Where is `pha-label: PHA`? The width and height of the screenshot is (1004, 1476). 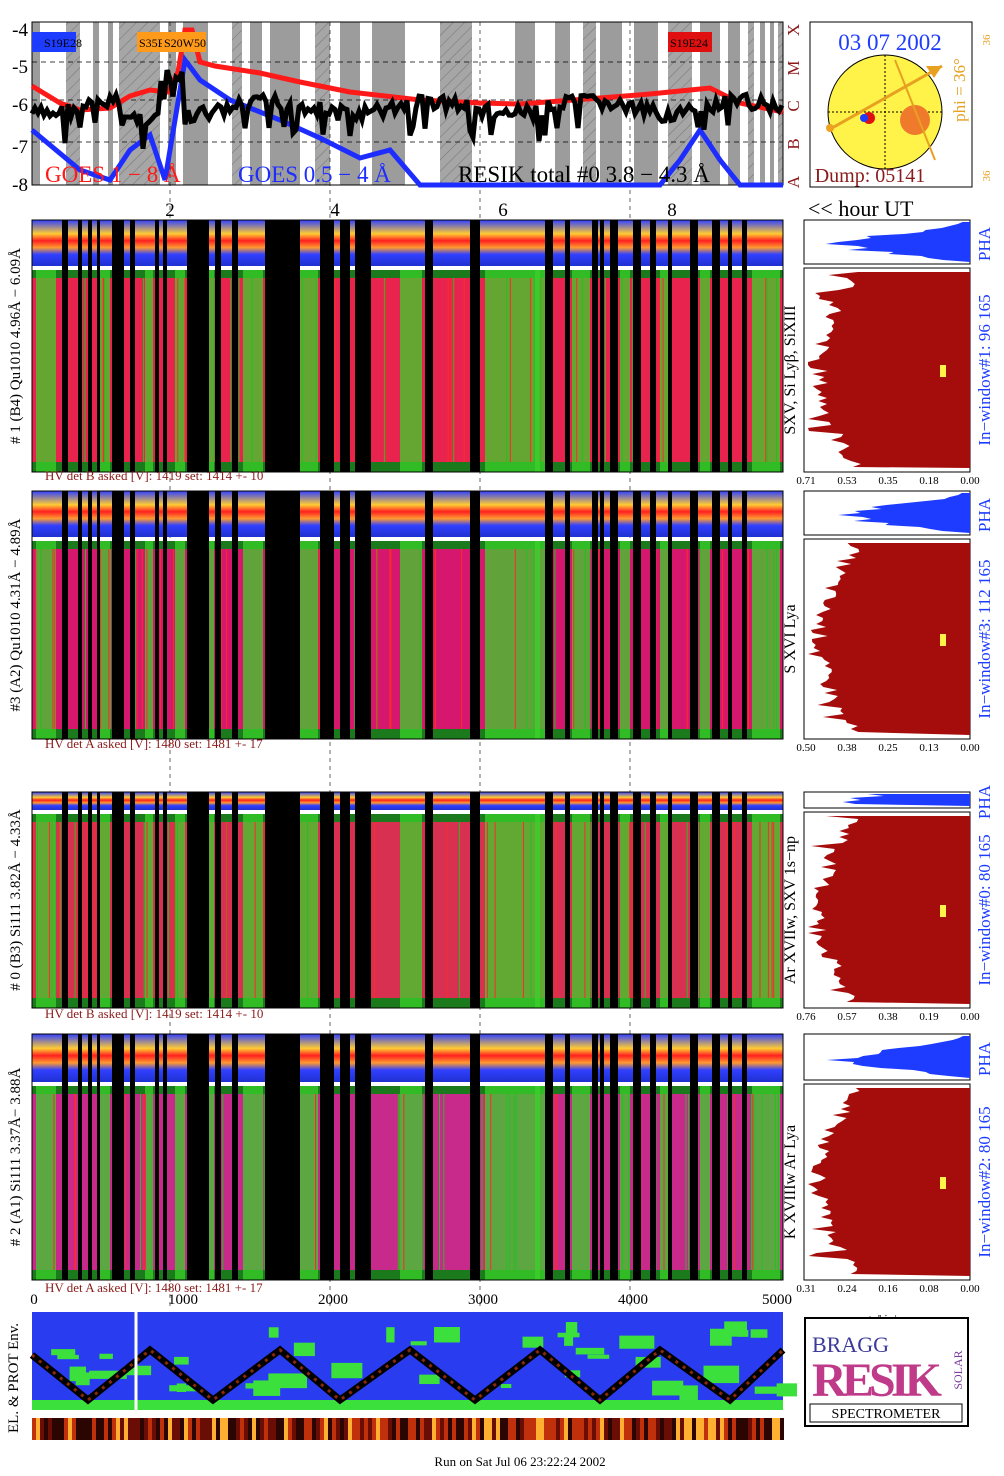 pha-label: PHA is located at coordinates (984, 801).